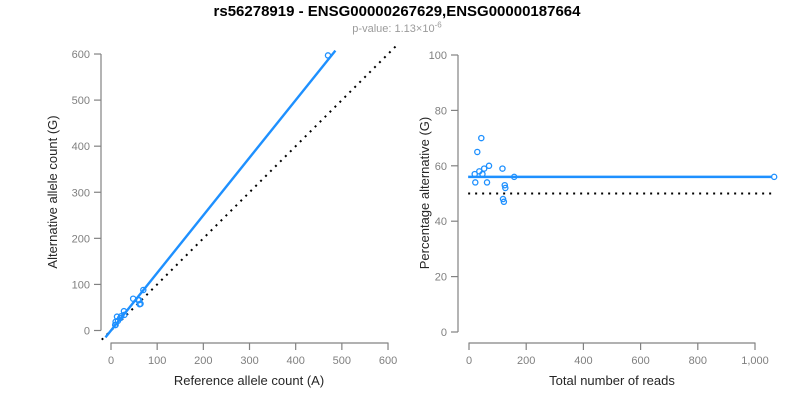 The width and height of the screenshot is (800, 400). I want to click on x-tick-label: 1,000, so click(755, 361).